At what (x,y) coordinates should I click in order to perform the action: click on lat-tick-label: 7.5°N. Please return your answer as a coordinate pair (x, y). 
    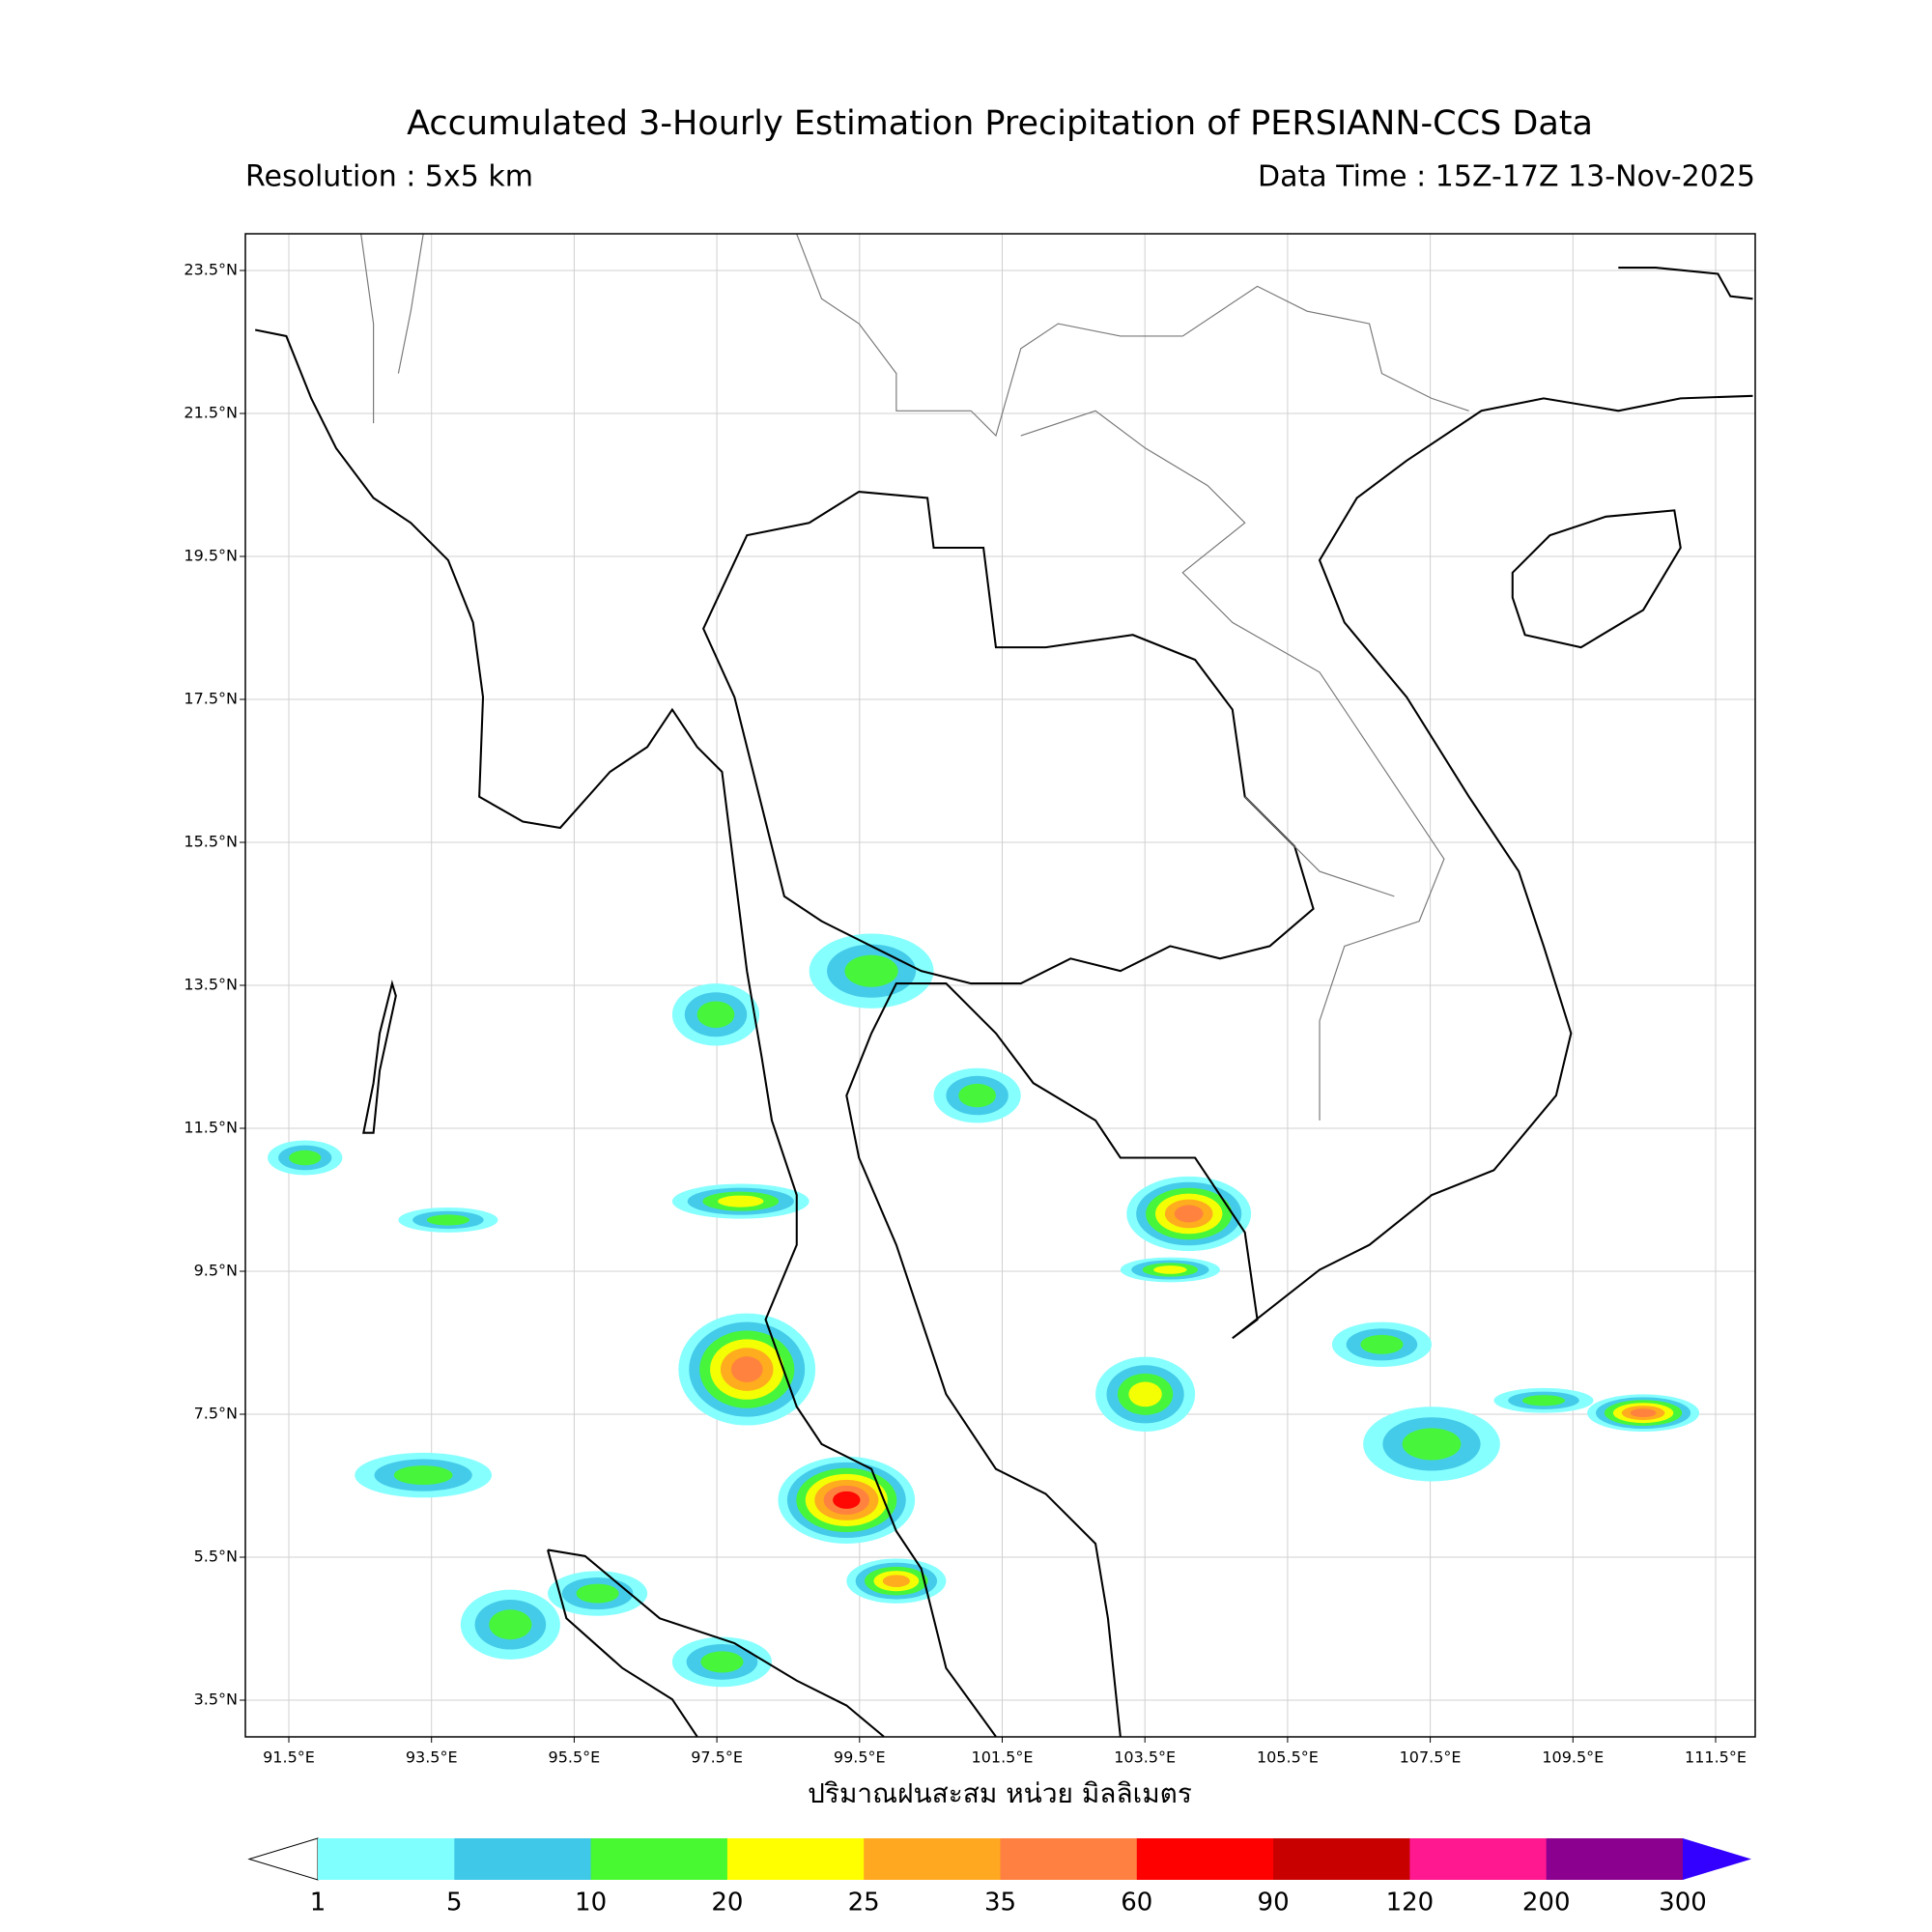
    Looking at the image, I should click on (216, 1414).